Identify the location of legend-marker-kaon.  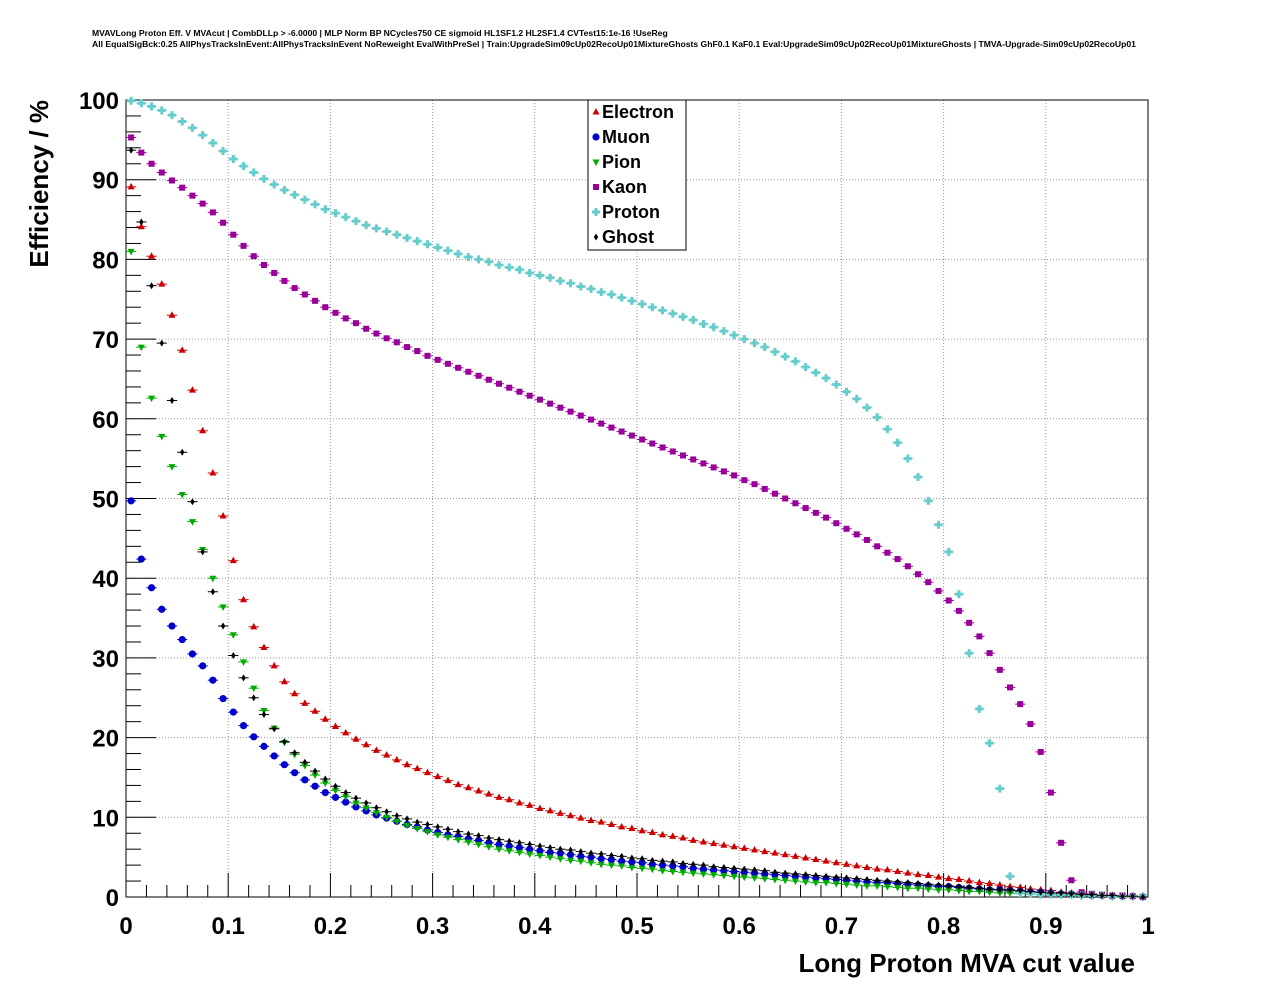
(596, 187).